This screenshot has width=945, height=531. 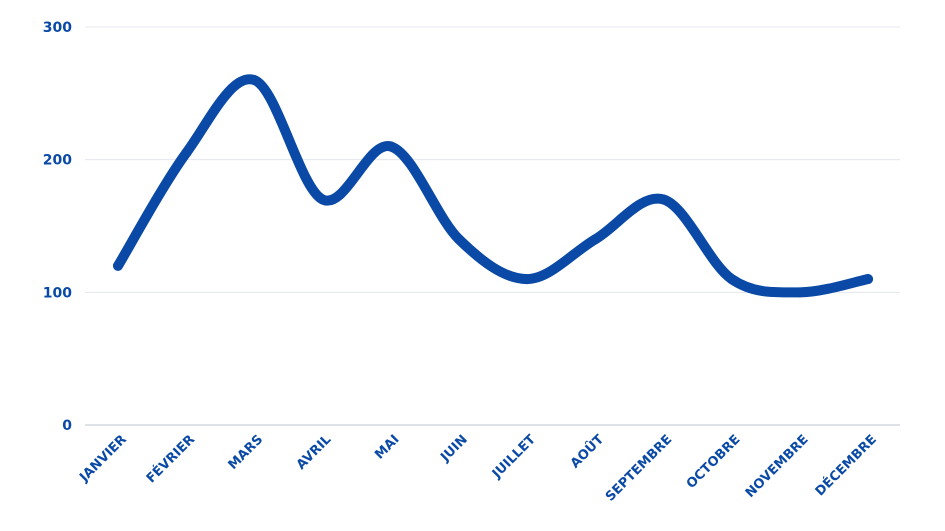 What do you see at coordinates (777, 466) in the screenshot?
I see `x-tick-label: NOVEMBRE` at bounding box center [777, 466].